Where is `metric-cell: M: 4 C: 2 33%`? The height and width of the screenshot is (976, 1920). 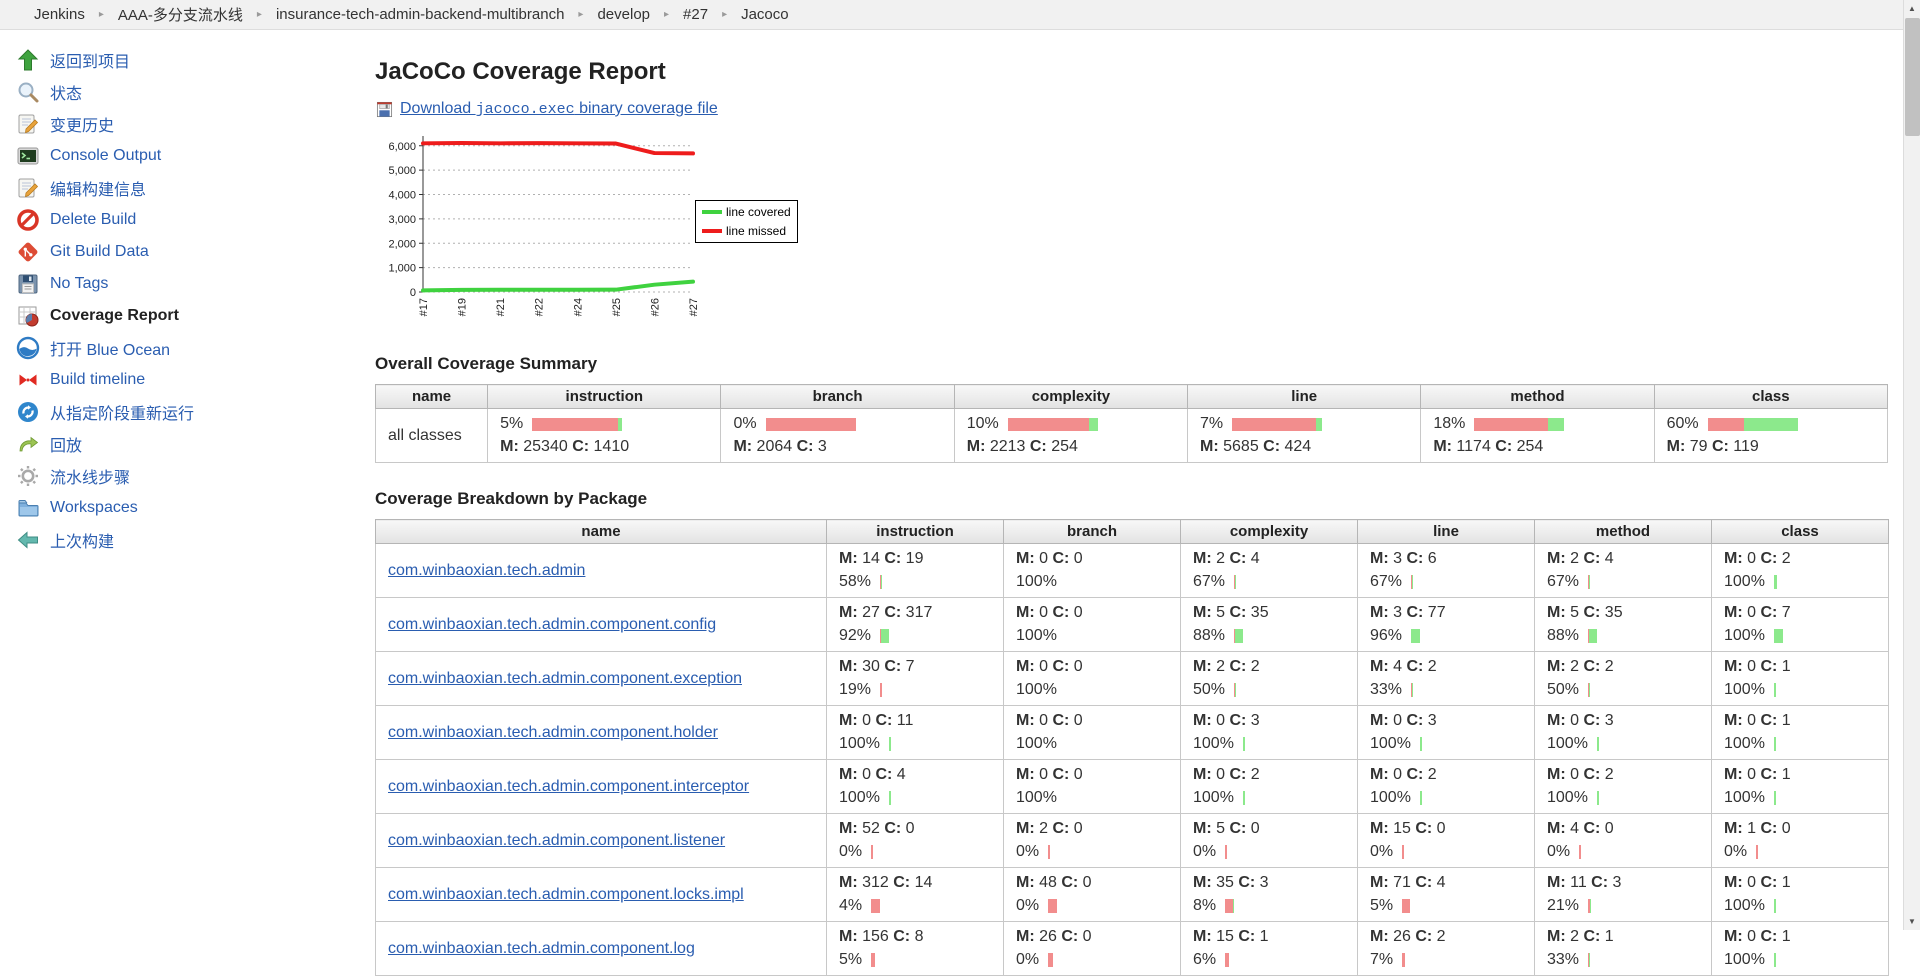 metric-cell: M: 4 C: 2 33% is located at coordinates (1446, 678).